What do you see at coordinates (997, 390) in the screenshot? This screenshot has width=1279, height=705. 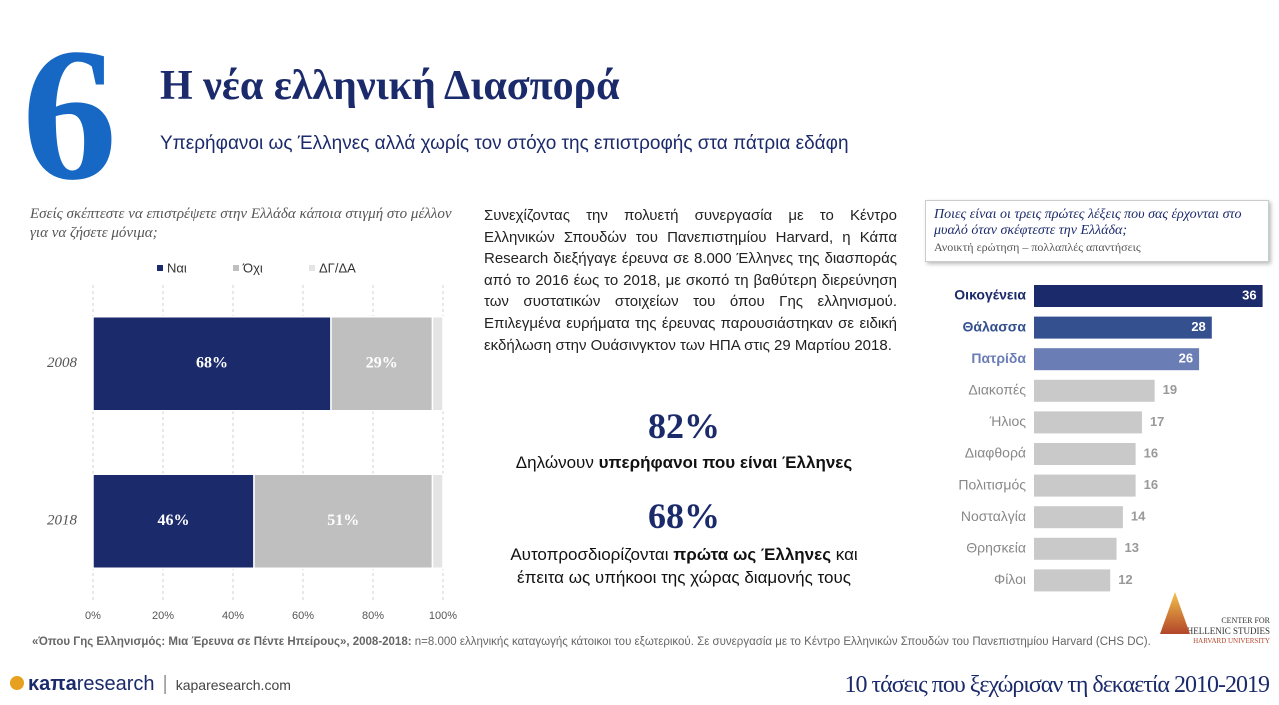 I see `category-label: Διακοπές` at bounding box center [997, 390].